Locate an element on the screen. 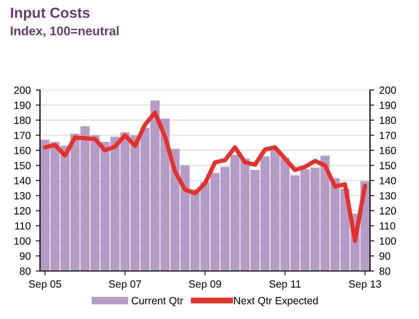 The height and width of the screenshot is (319, 419). y-tick-label: 160 is located at coordinates (22, 150).